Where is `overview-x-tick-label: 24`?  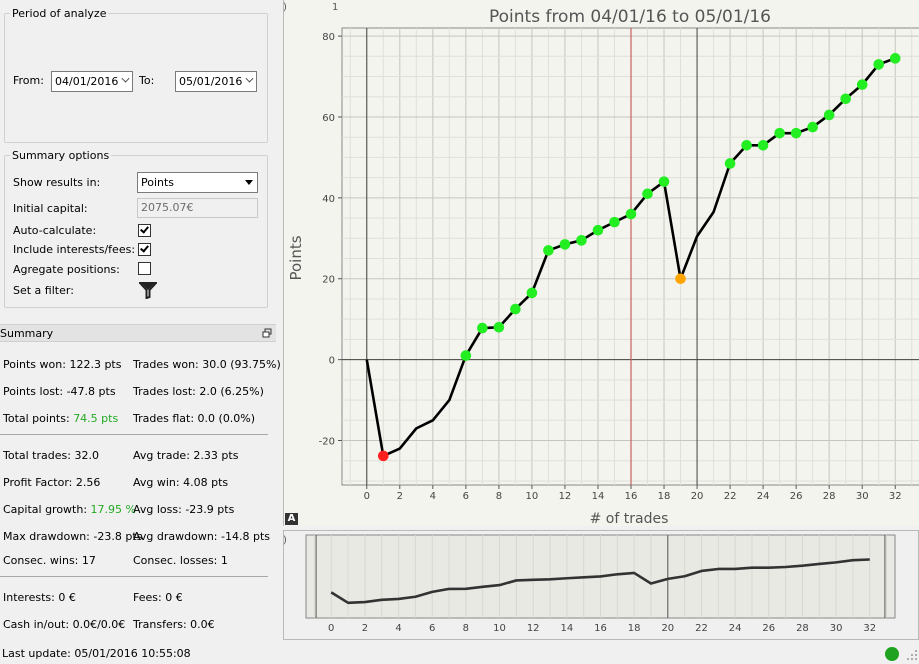 overview-x-tick-label: 24 is located at coordinates (735, 628).